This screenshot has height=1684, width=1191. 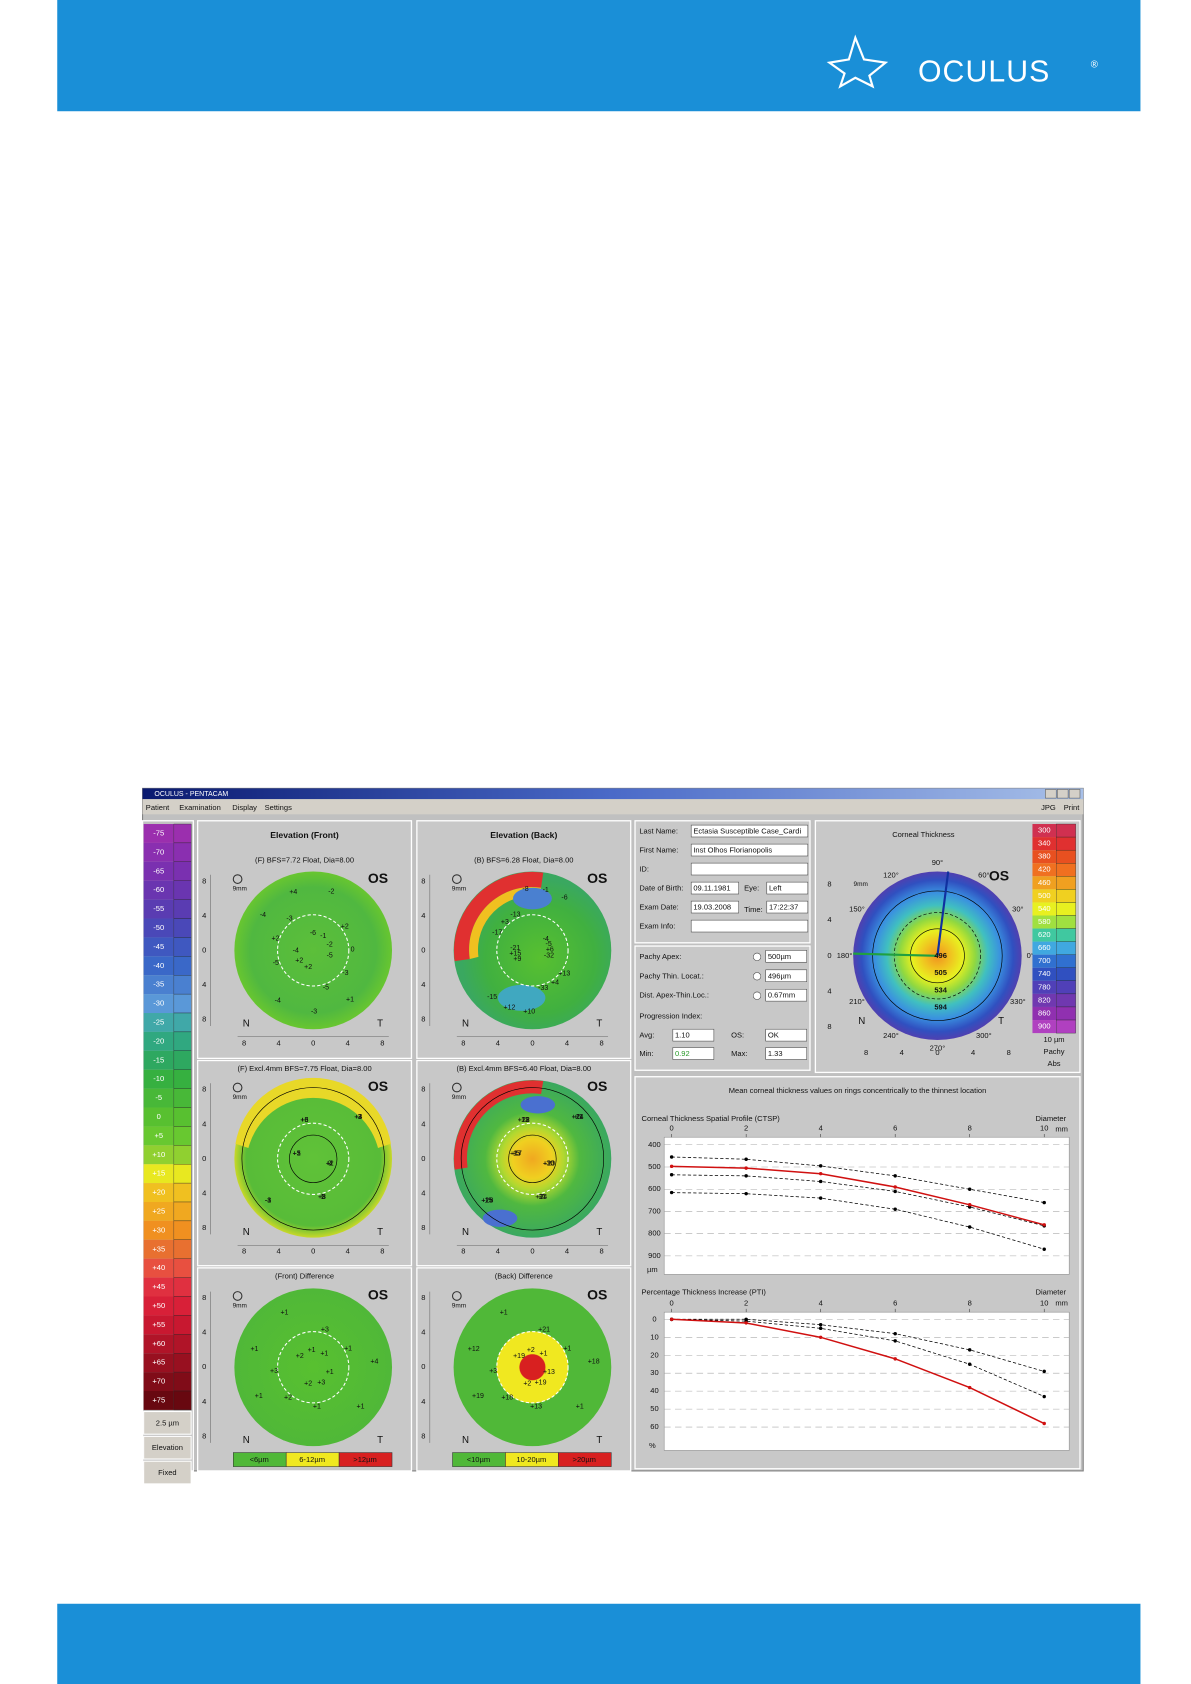 What do you see at coordinates (564, 973) in the screenshot?
I see `map-value: +13` at bounding box center [564, 973].